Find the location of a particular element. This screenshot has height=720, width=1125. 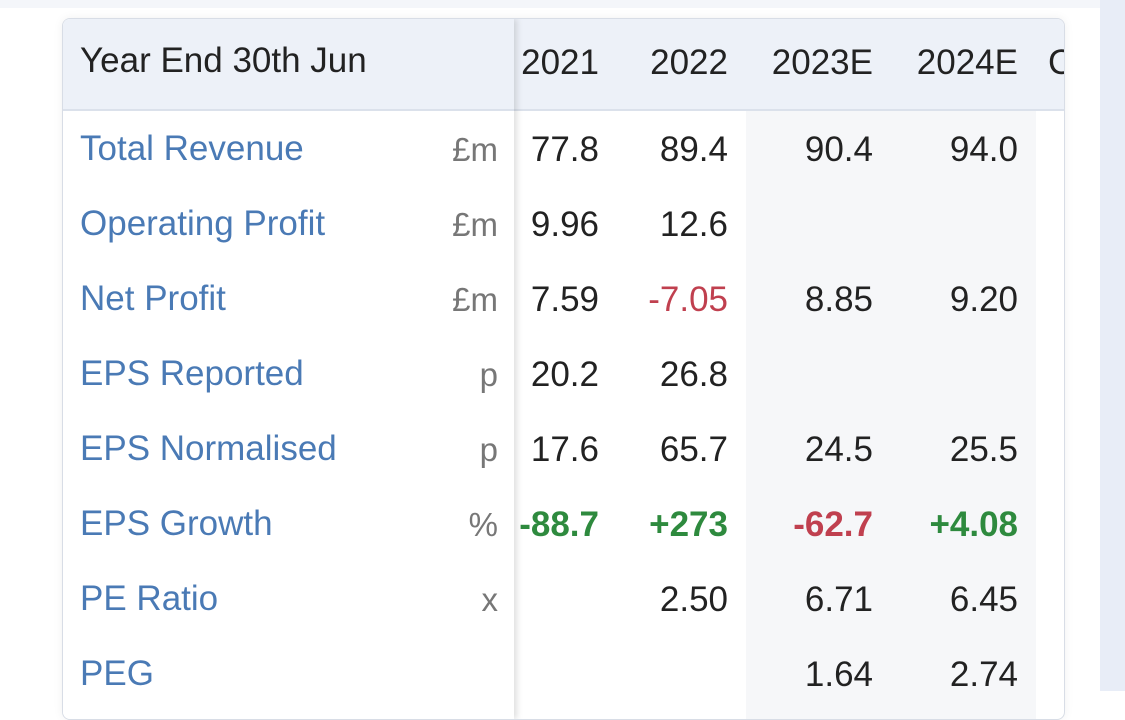

row-label-operating-profit: Operating Profit is located at coordinates (203, 223).